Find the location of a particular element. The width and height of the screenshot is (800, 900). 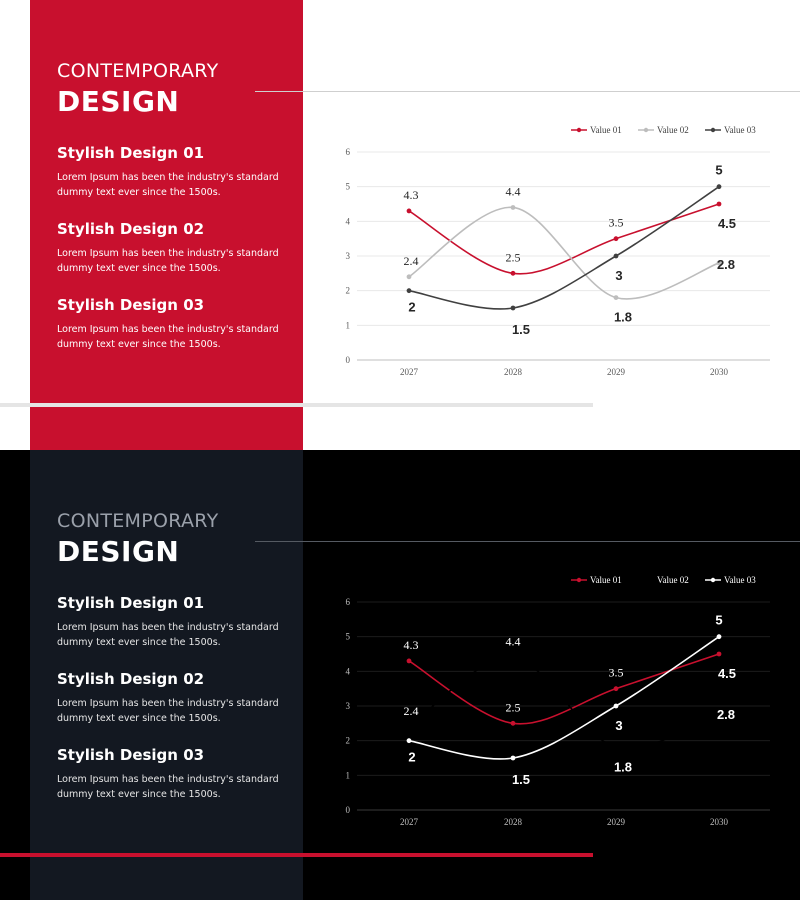

legend-entry: Value 03 is located at coordinates (730, 130).